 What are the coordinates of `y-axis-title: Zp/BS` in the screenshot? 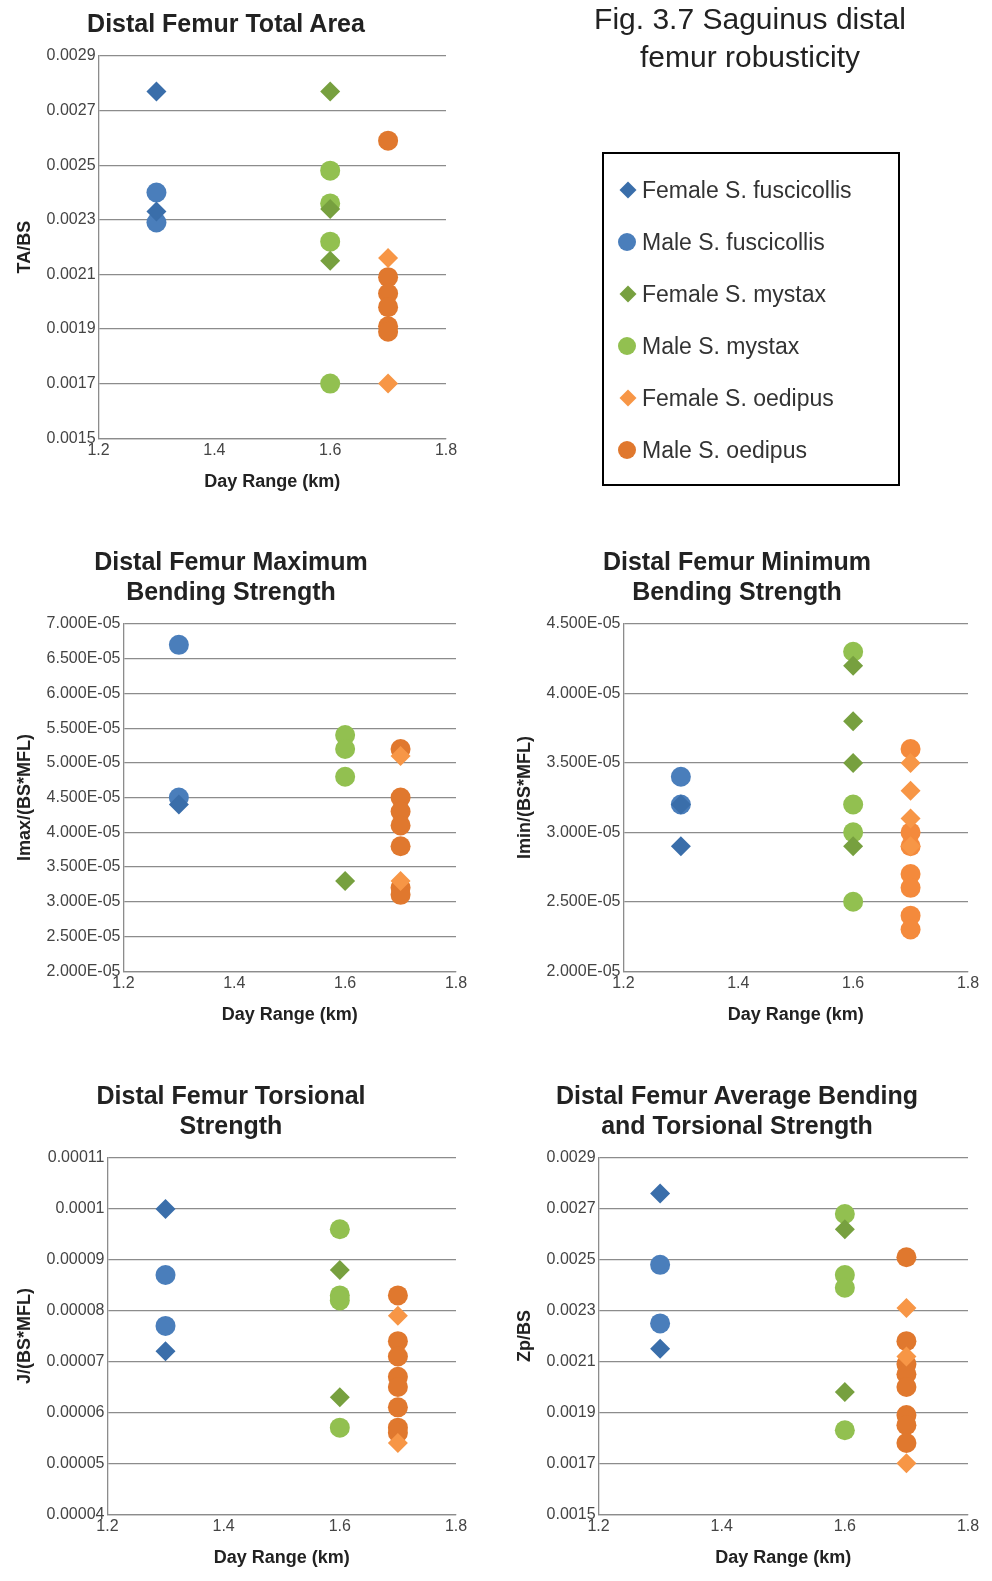 It's located at (523, 1336).